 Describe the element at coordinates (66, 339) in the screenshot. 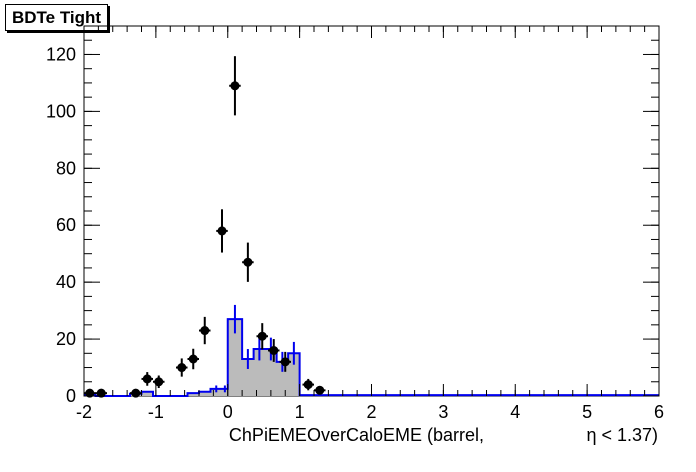

I see `y-tick-label: 20` at that location.